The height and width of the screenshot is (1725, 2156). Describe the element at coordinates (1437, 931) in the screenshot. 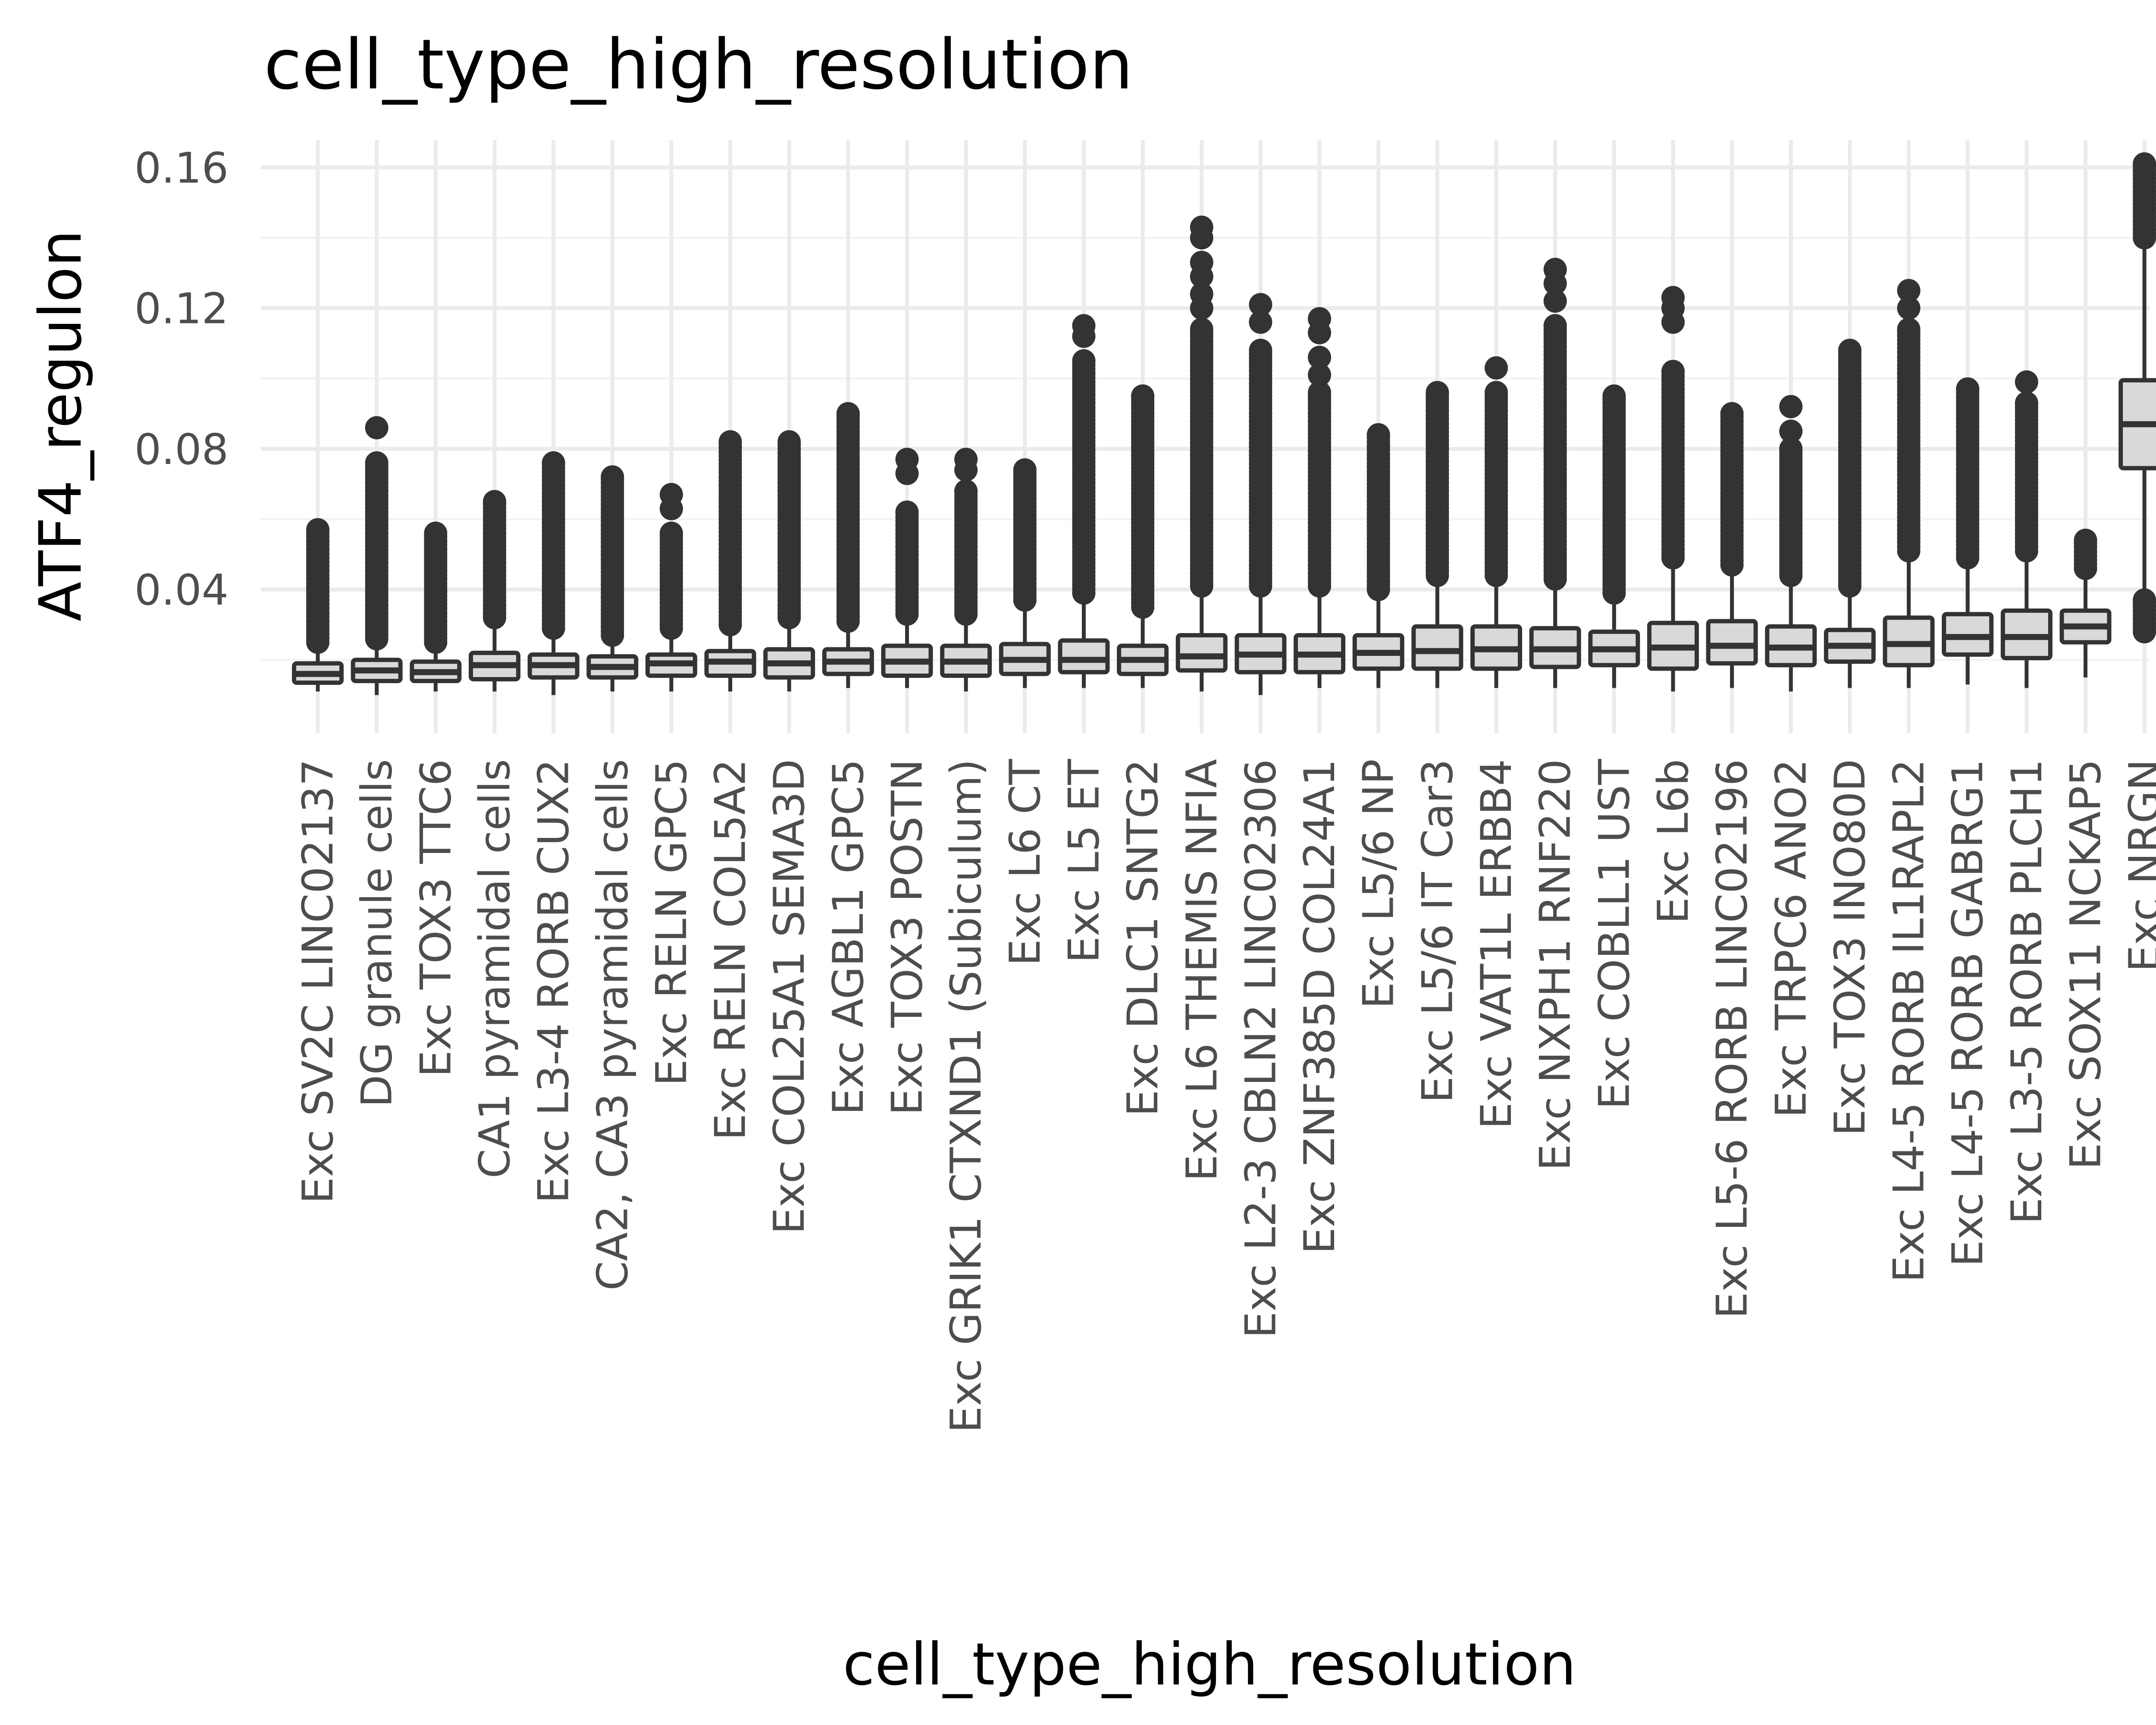

I see `x-tick-label: Exc L5/6 IT Car3` at that location.